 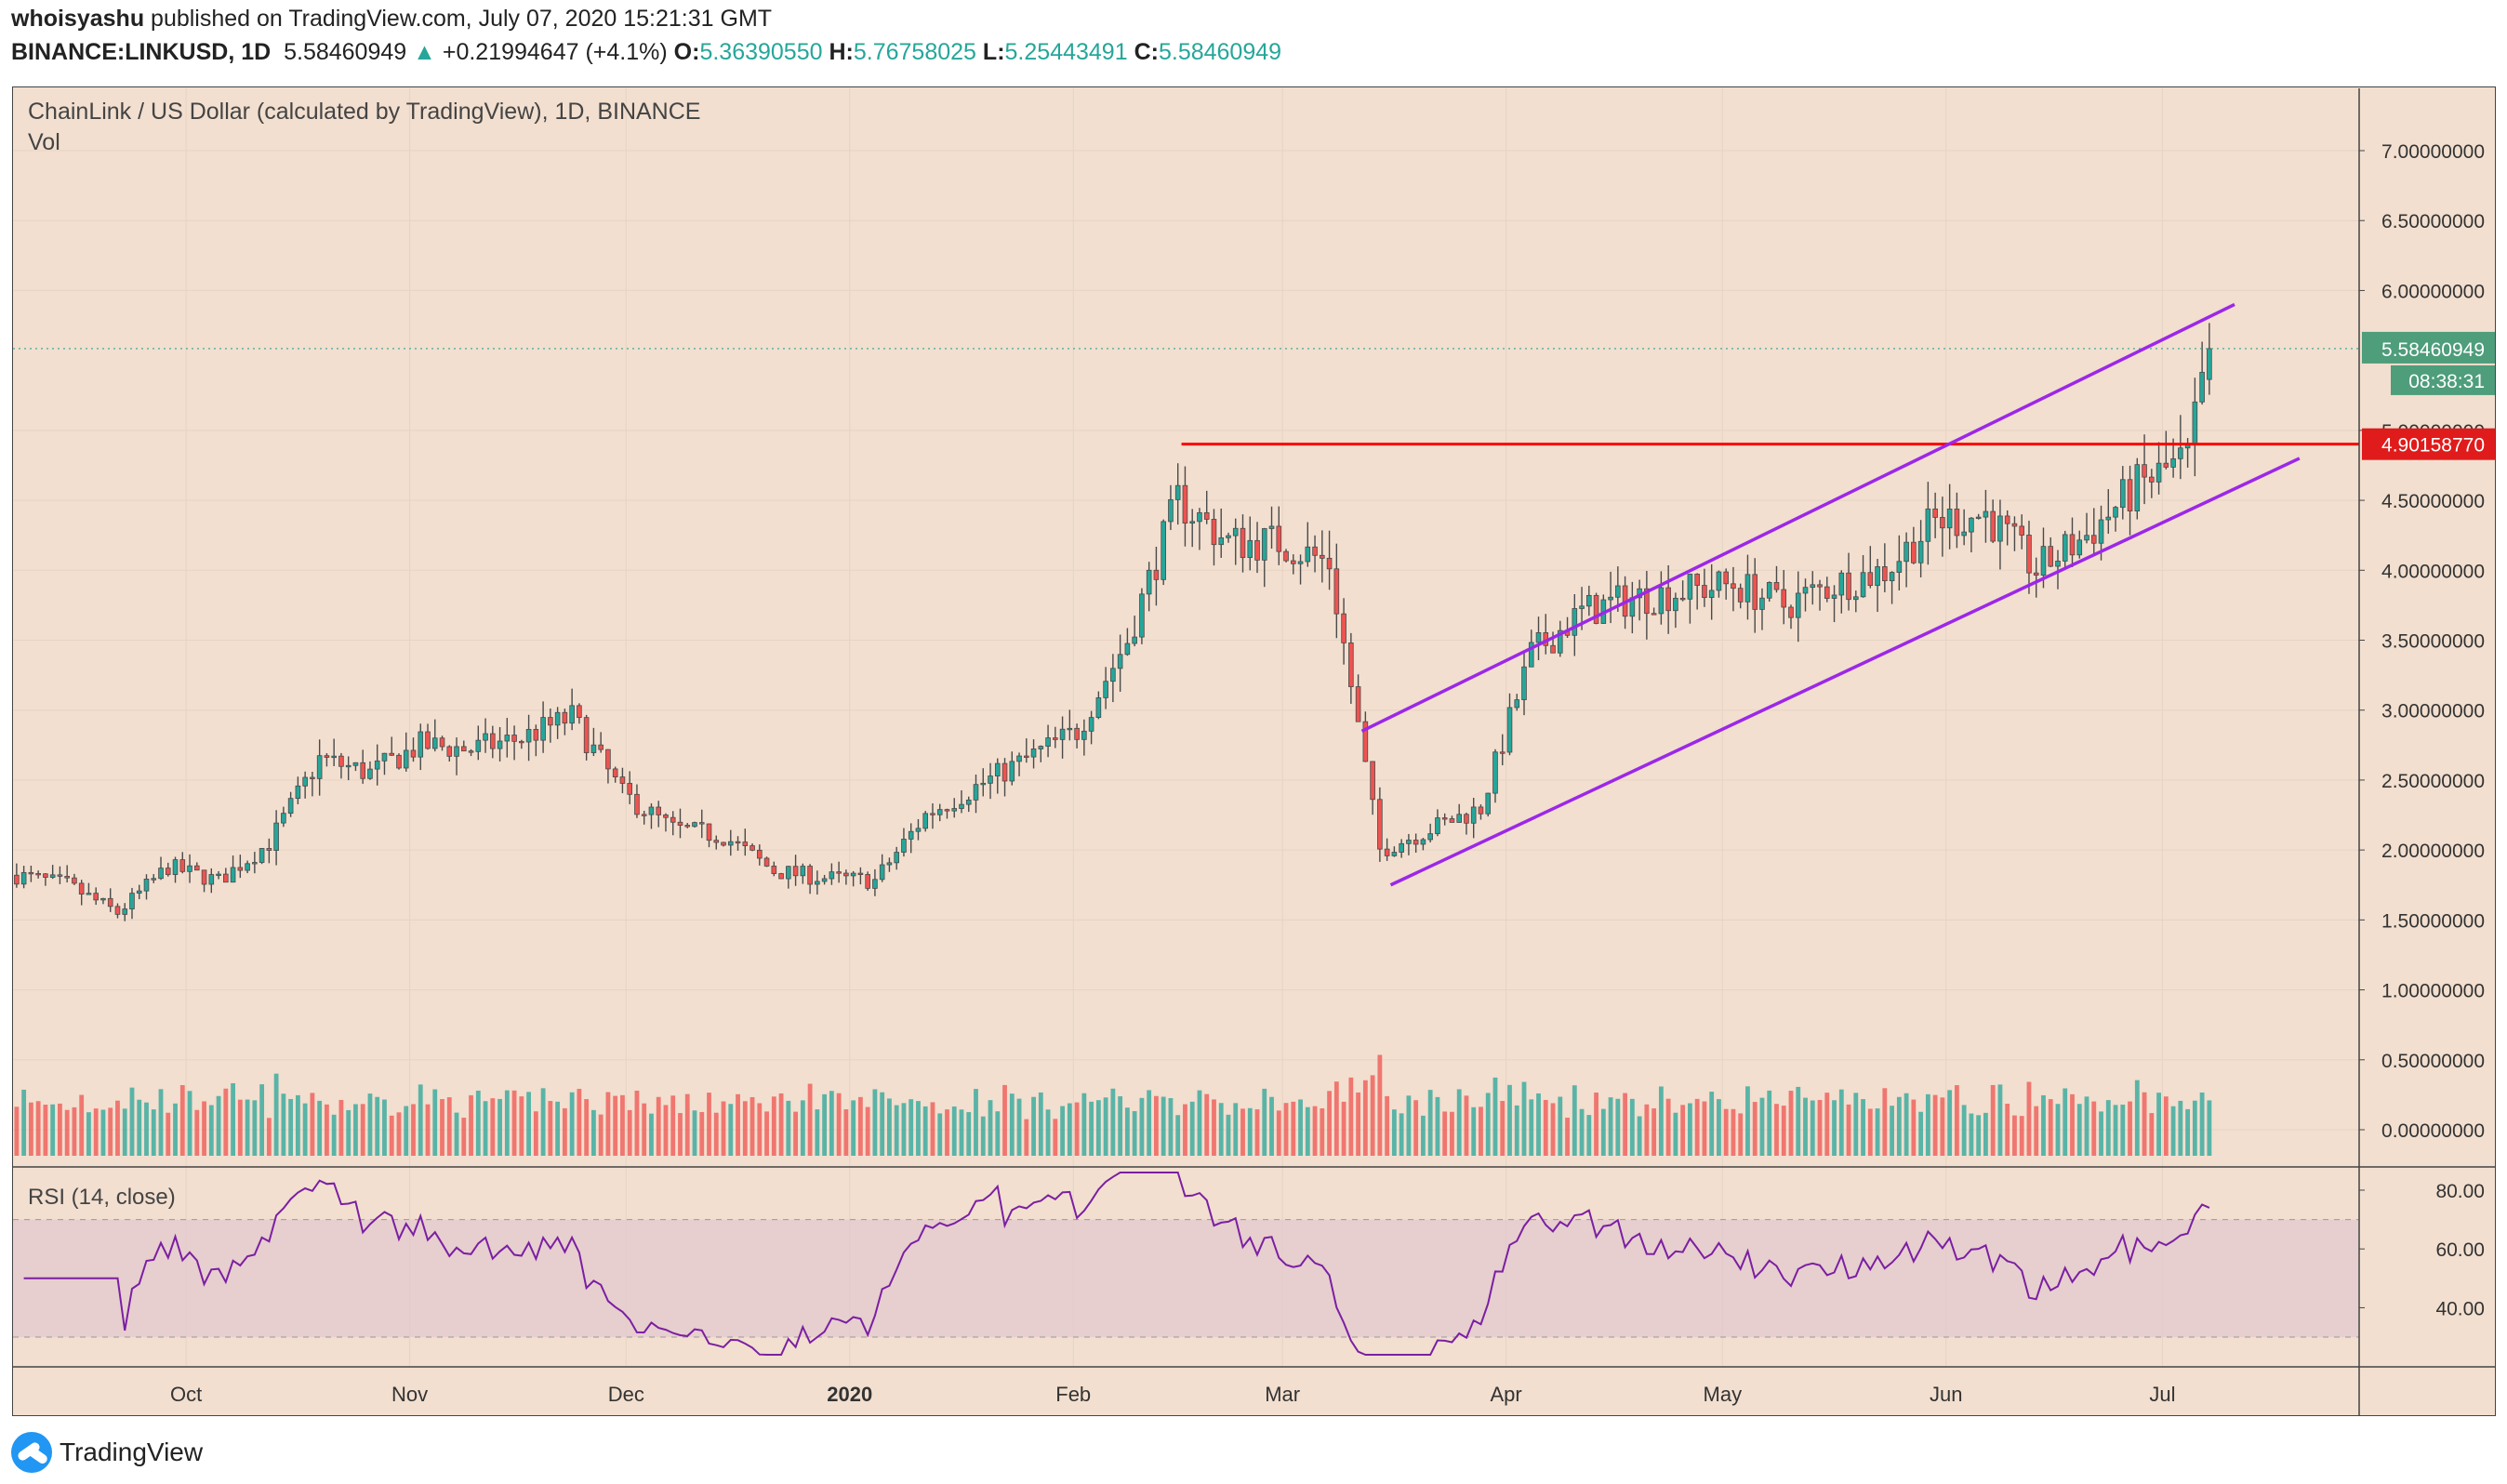 What do you see at coordinates (2446, 381) in the screenshot?
I see `countdown-badge-text: 08:38:31` at bounding box center [2446, 381].